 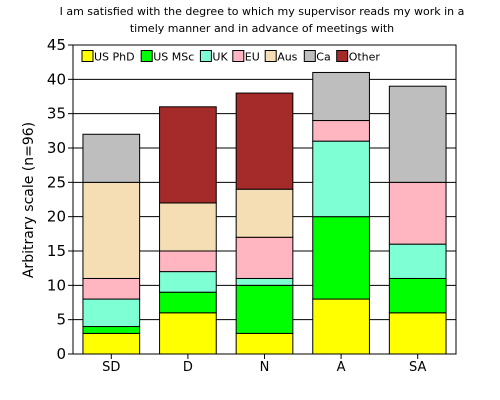 I want to click on y-tick-label-40: 40, so click(x=56, y=79).